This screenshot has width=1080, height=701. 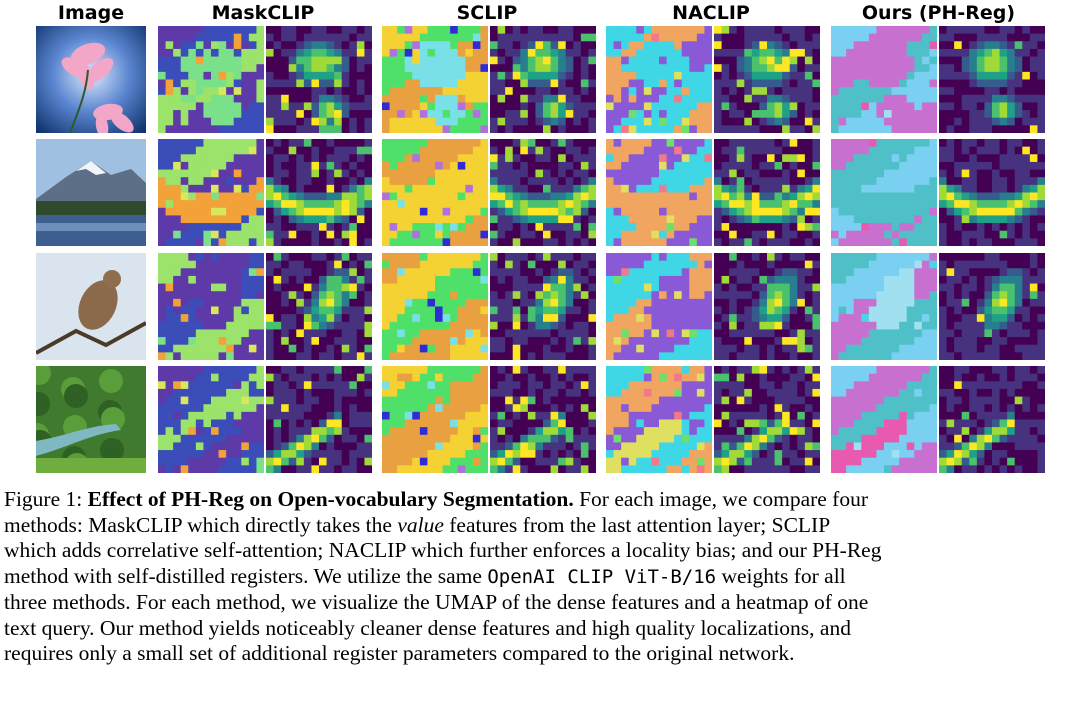 I want to click on umap-sclip-flower, so click(x=435, y=79).